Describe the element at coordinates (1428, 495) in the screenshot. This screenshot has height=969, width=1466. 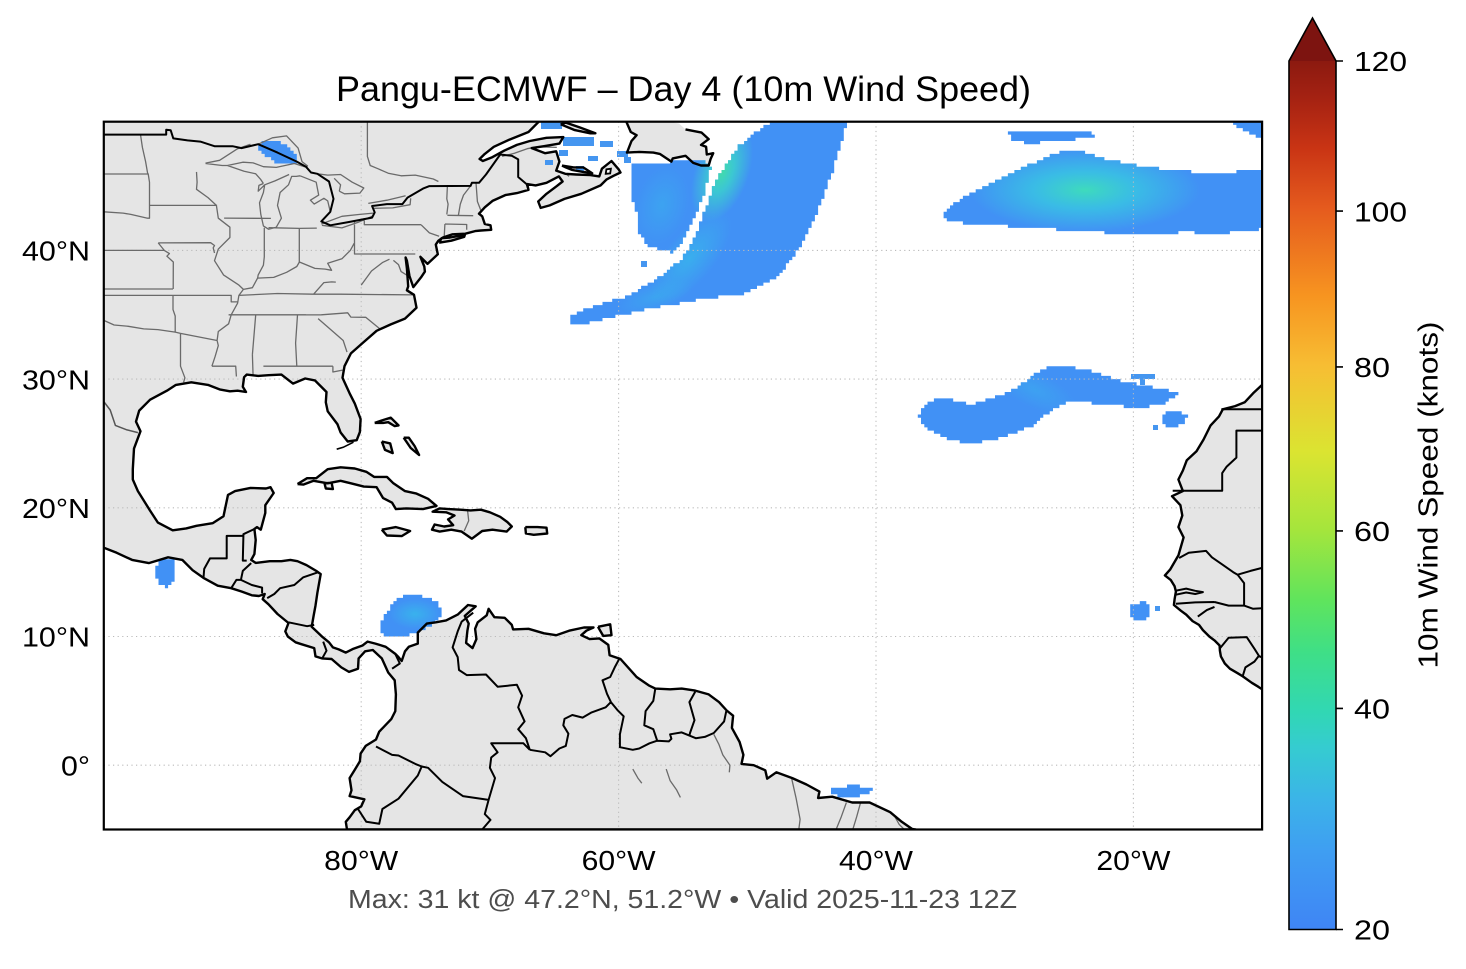
I see `svg-text: 10m Wind Speed (knots)` at that location.